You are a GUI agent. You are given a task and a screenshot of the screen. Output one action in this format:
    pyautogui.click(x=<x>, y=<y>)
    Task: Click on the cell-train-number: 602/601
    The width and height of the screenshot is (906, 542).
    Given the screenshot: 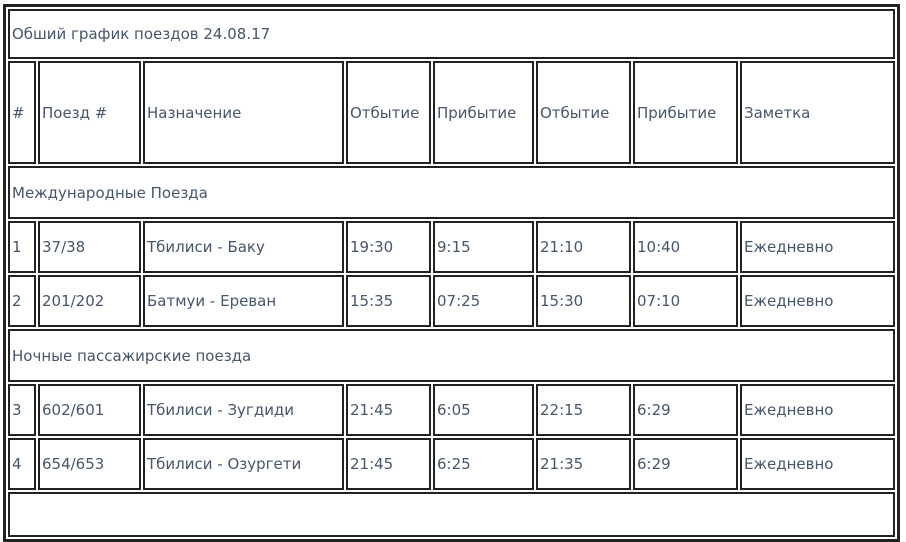 What is the action you would take?
    pyautogui.click(x=89, y=410)
    